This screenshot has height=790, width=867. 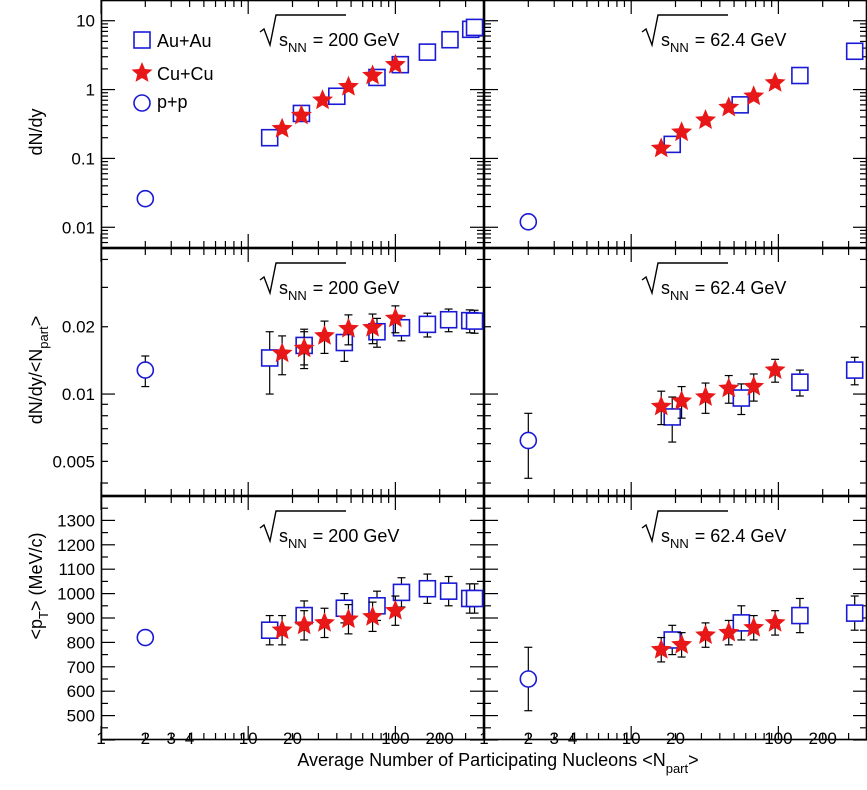 What do you see at coordinates (90, 90) in the screenshot?
I see `y-tick-label: 1` at bounding box center [90, 90].